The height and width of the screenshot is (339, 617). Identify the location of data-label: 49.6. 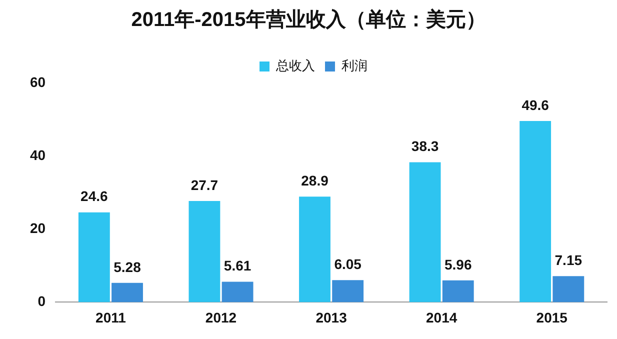
(536, 104).